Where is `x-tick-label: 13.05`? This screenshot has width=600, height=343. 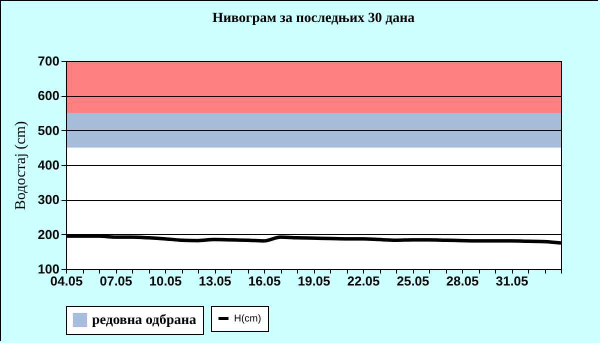 x-tick-label: 13.05 is located at coordinates (215, 281).